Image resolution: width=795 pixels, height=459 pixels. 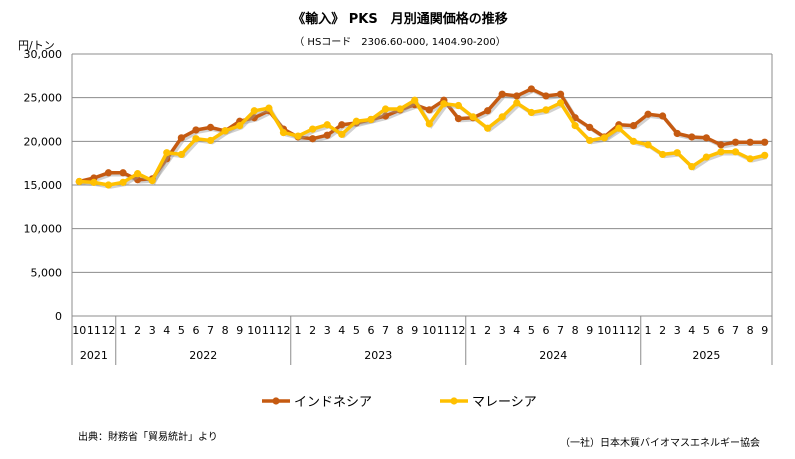 What do you see at coordinates (58, 316) in the screenshot?
I see `y-tick-label: 0` at bounding box center [58, 316].